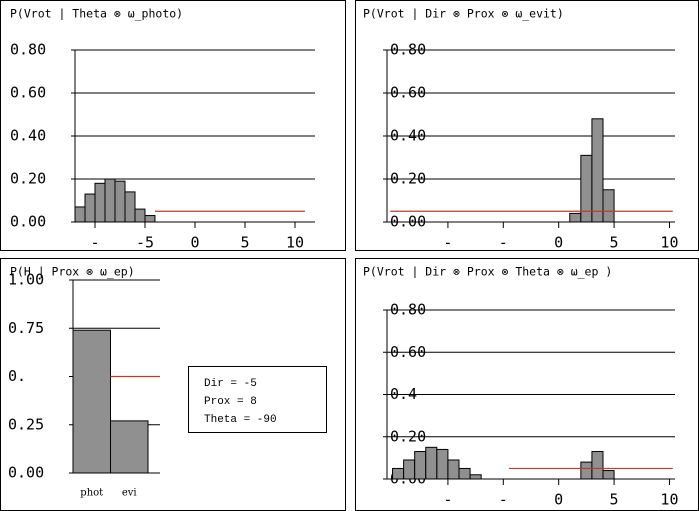 The image size is (699, 511). Describe the element at coordinates (28, 50) in the screenshot. I see `y-tick-label: 0.80` at that location.